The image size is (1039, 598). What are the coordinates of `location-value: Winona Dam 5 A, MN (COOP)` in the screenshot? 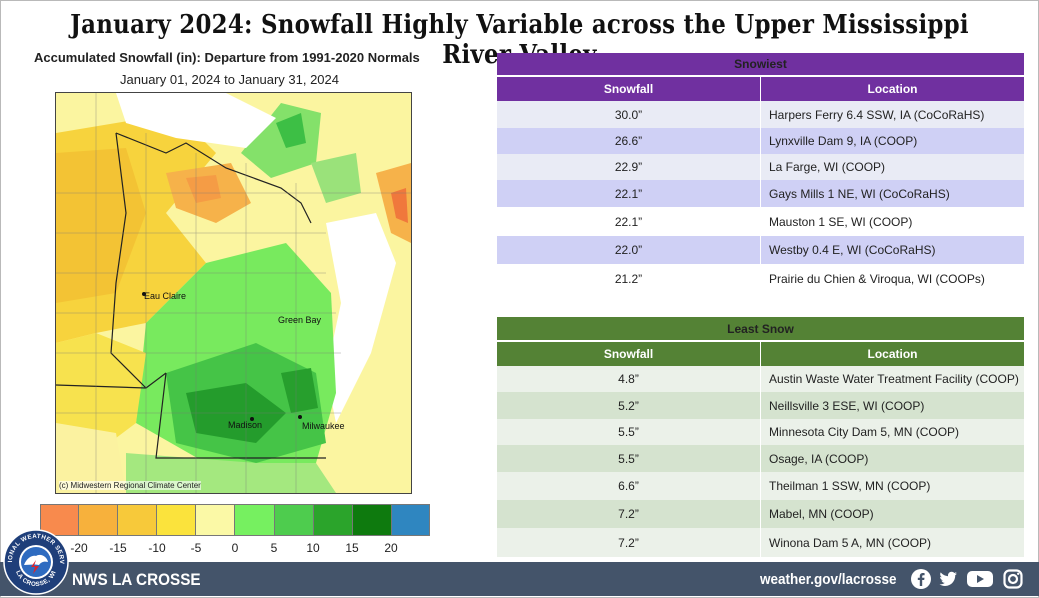 It's located at (892, 542).